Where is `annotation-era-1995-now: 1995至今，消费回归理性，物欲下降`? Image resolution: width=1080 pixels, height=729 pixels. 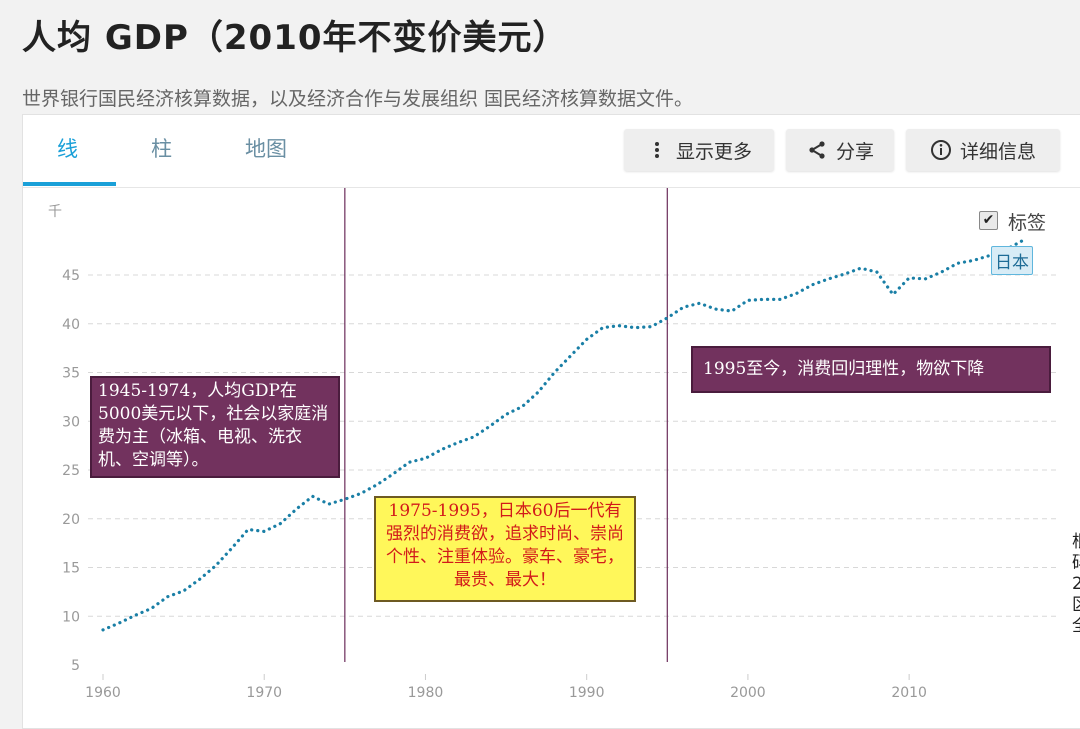
annotation-era-1995-now: 1995至今，消费回归理性，物欲下降 is located at coordinates (871, 369).